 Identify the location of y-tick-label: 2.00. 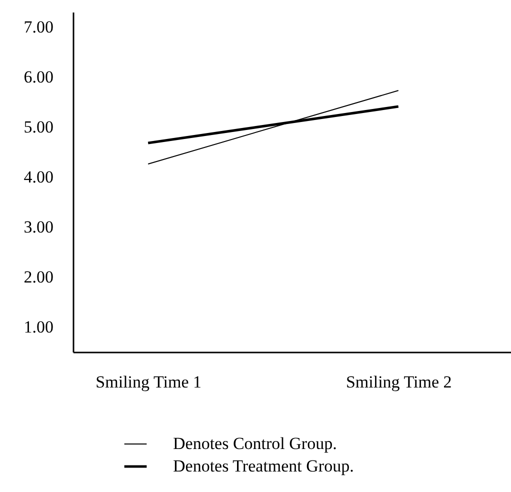
(39, 277).